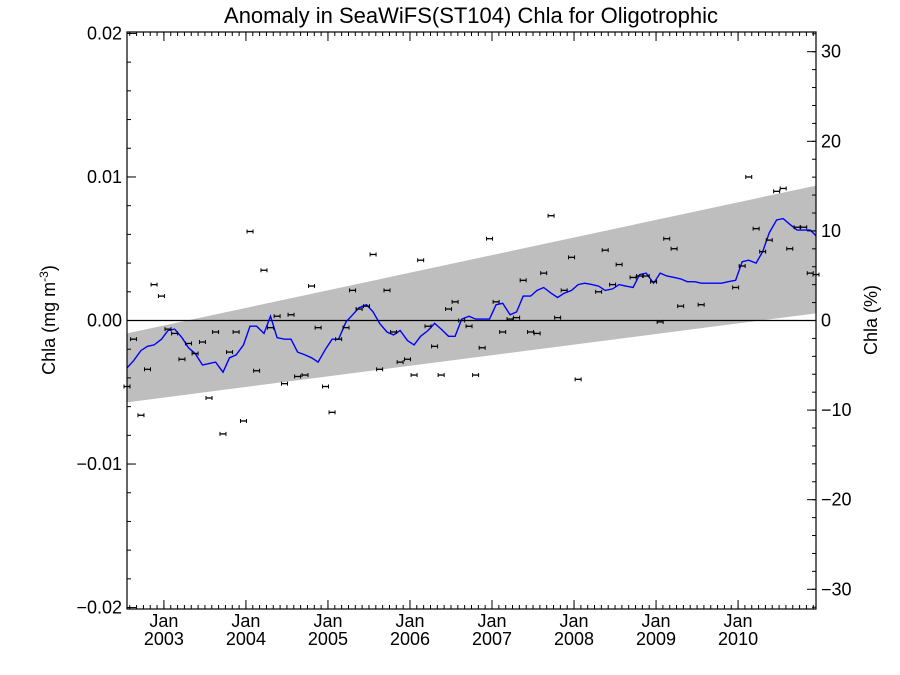  Describe the element at coordinates (574, 639) in the screenshot. I see `x-tick-year-label: 2008` at that location.